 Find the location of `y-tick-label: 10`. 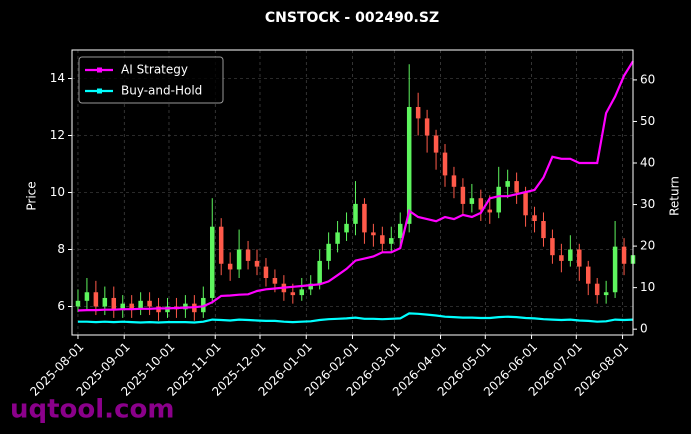

y-tick-label: 10 is located at coordinates (57, 192).